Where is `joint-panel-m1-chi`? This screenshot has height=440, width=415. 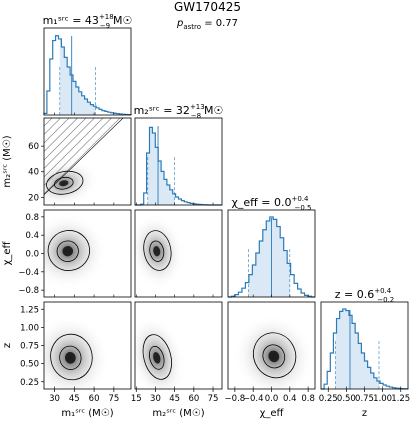
joint-panel-m1-chi is located at coordinates (87, 253).